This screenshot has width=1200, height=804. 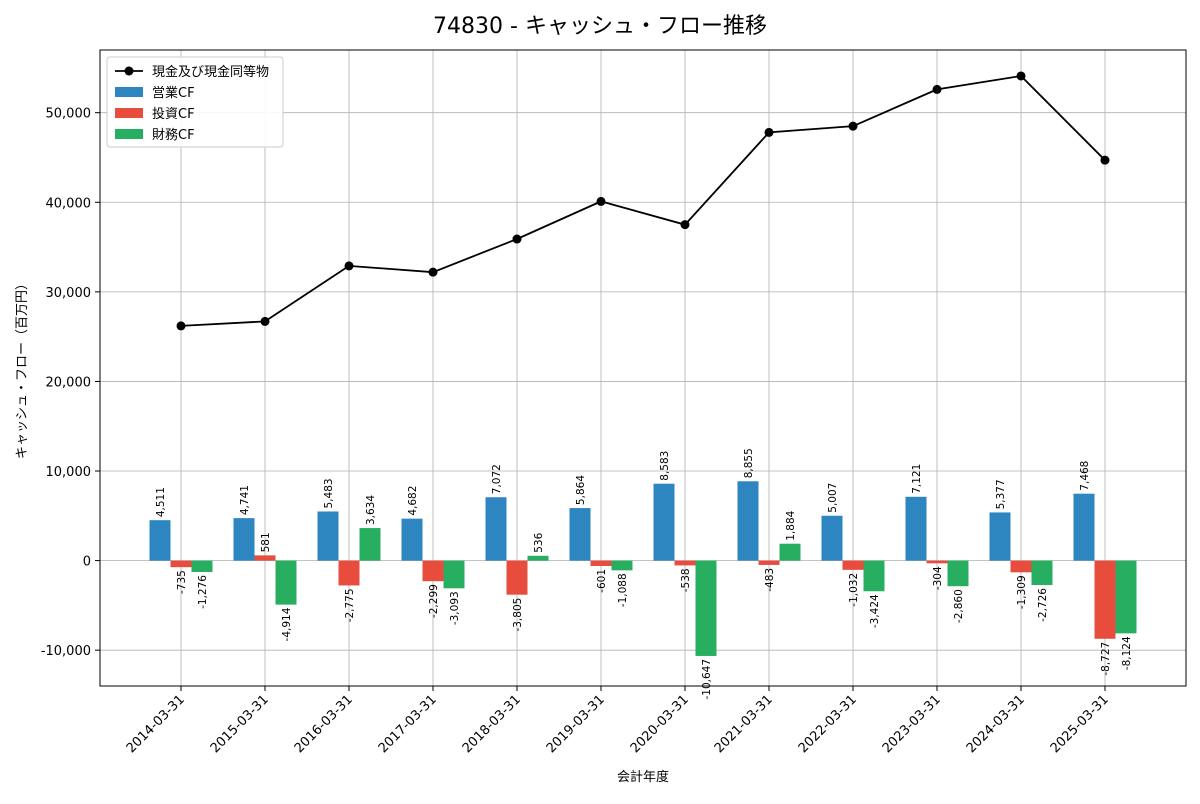 I want to click on bar-data-label: 8,855, so click(x=749, y=463).